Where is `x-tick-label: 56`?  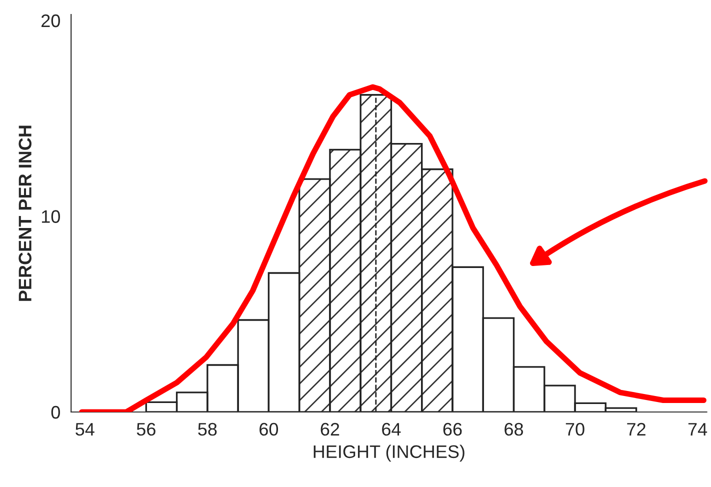
x-tick-label: 56 is located at coordinates (146, 429).